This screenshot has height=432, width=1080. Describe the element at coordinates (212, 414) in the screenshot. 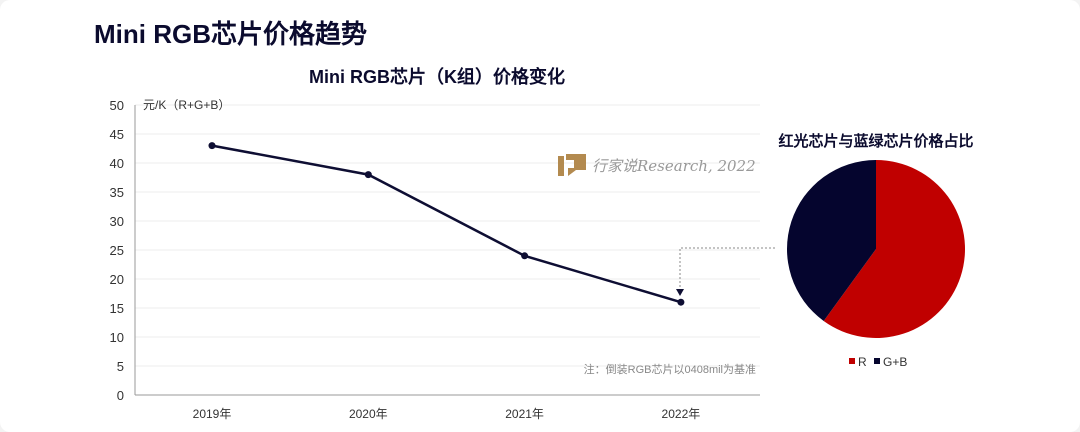

I see `x-tick-label: 2019年` at that location.